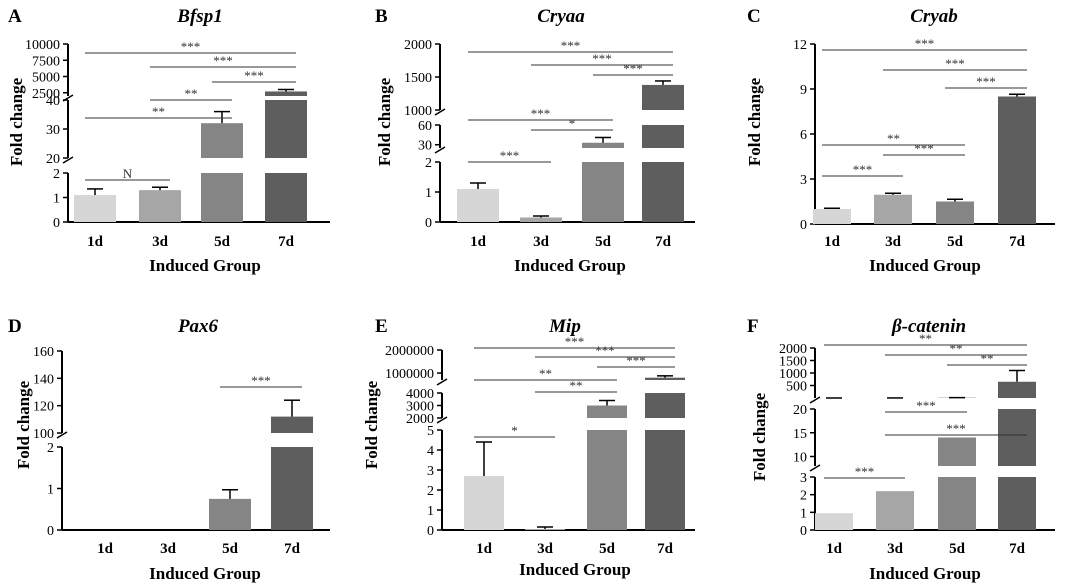 The width and height of the screenshot is (1065, 585). What do you see at coordinates (420, 394) in the screenshot?
I see `y-tick-label: 4000` at bounding box center [420, 394].